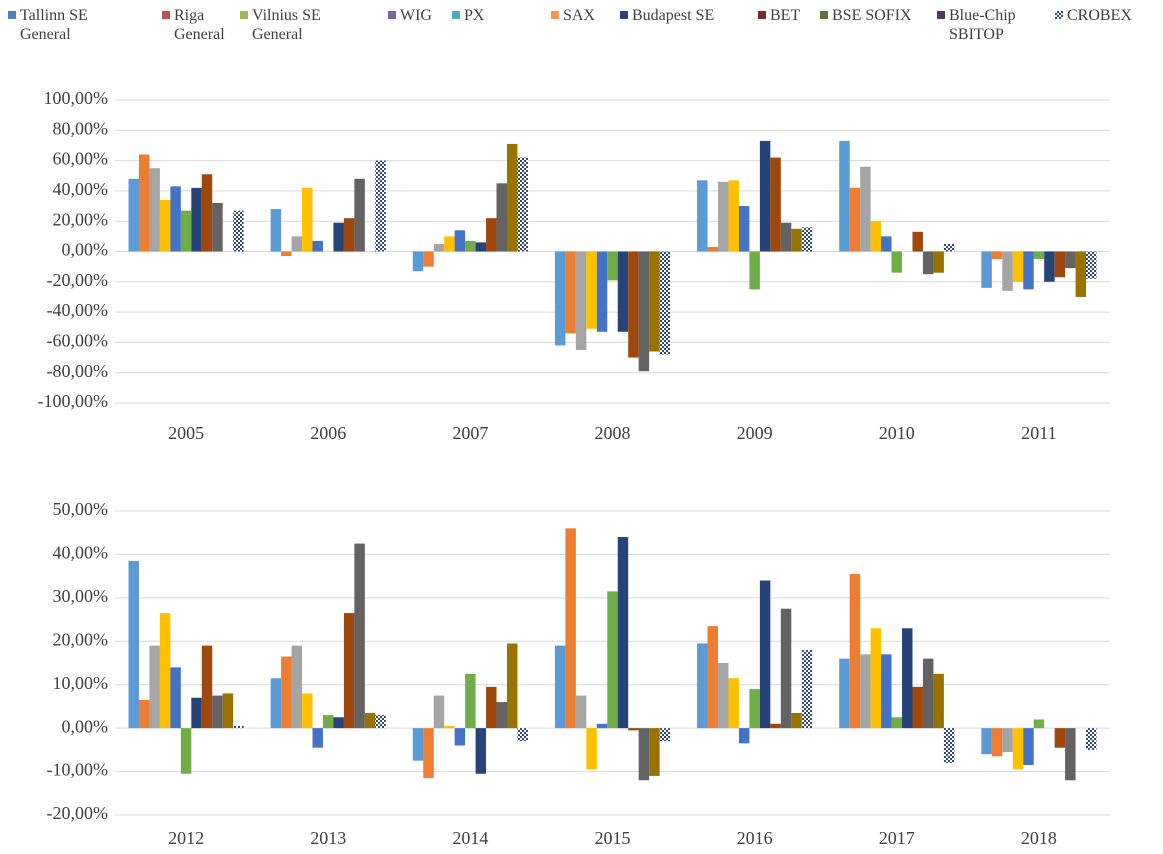 This screenshot has height=854, width=1163. I want to click on y-tick-label: -20,00%, so click(78, 813).